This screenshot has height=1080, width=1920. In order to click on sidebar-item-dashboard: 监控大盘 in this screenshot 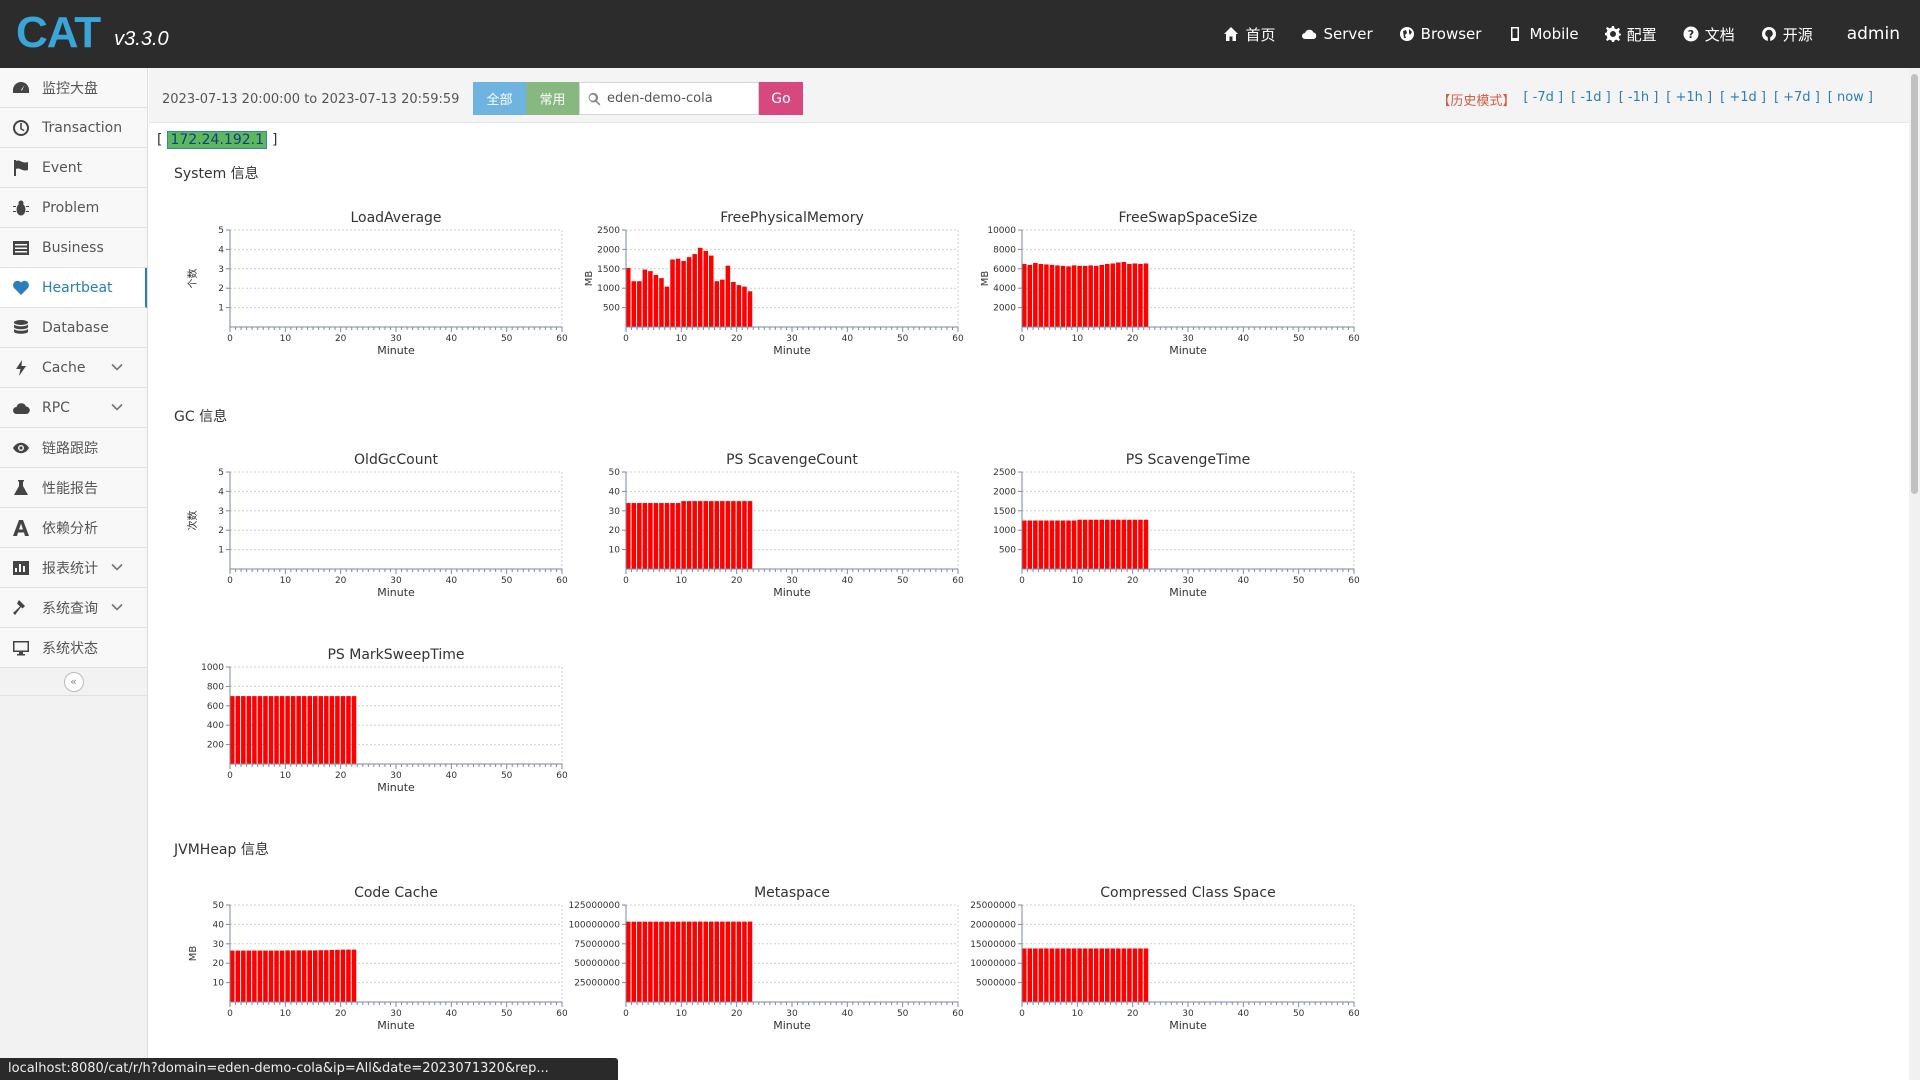, I will do `click(73, 88)`.